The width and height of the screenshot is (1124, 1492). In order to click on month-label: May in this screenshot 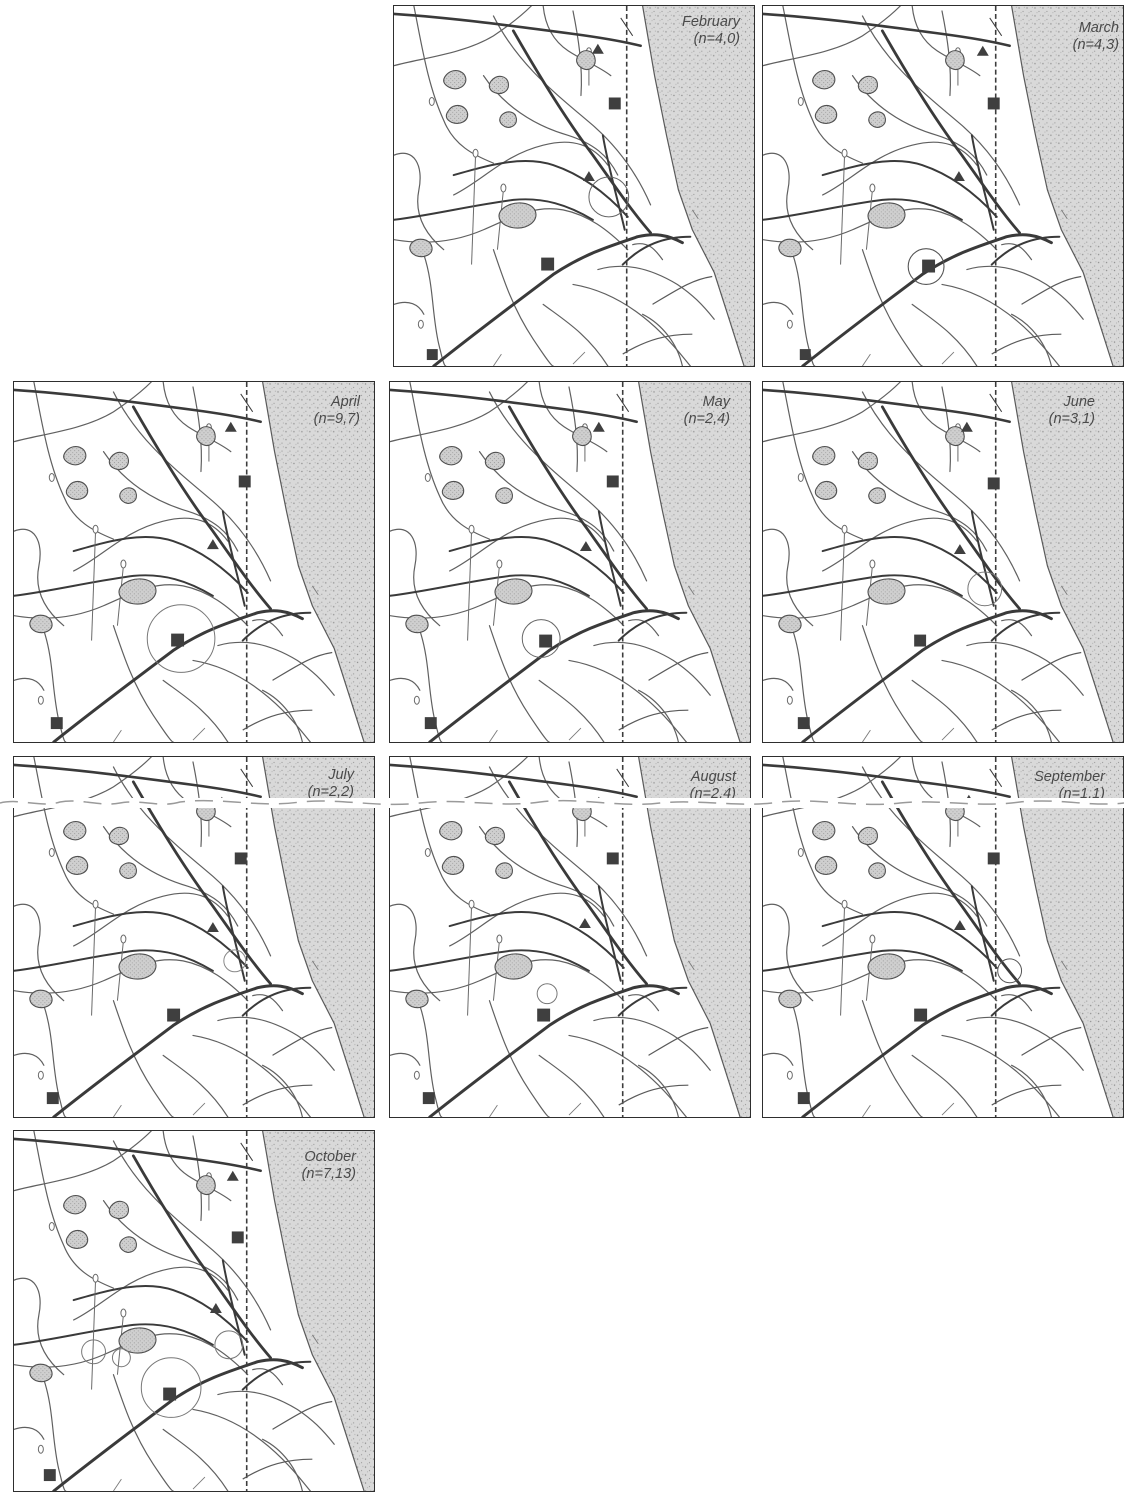, I will do `click(716, 402)`.